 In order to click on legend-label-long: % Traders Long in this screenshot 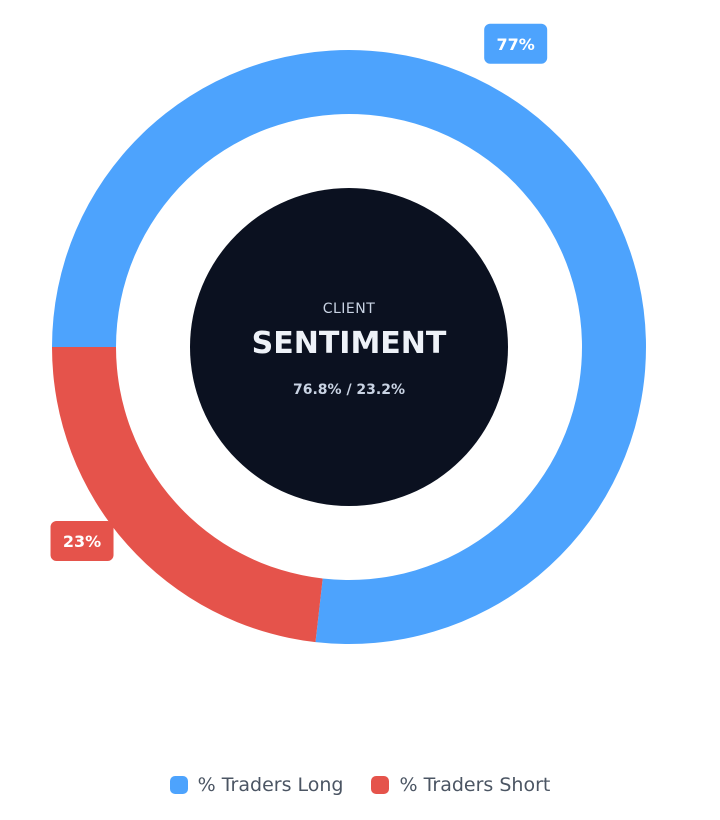, I will do `click(270, 785)`.